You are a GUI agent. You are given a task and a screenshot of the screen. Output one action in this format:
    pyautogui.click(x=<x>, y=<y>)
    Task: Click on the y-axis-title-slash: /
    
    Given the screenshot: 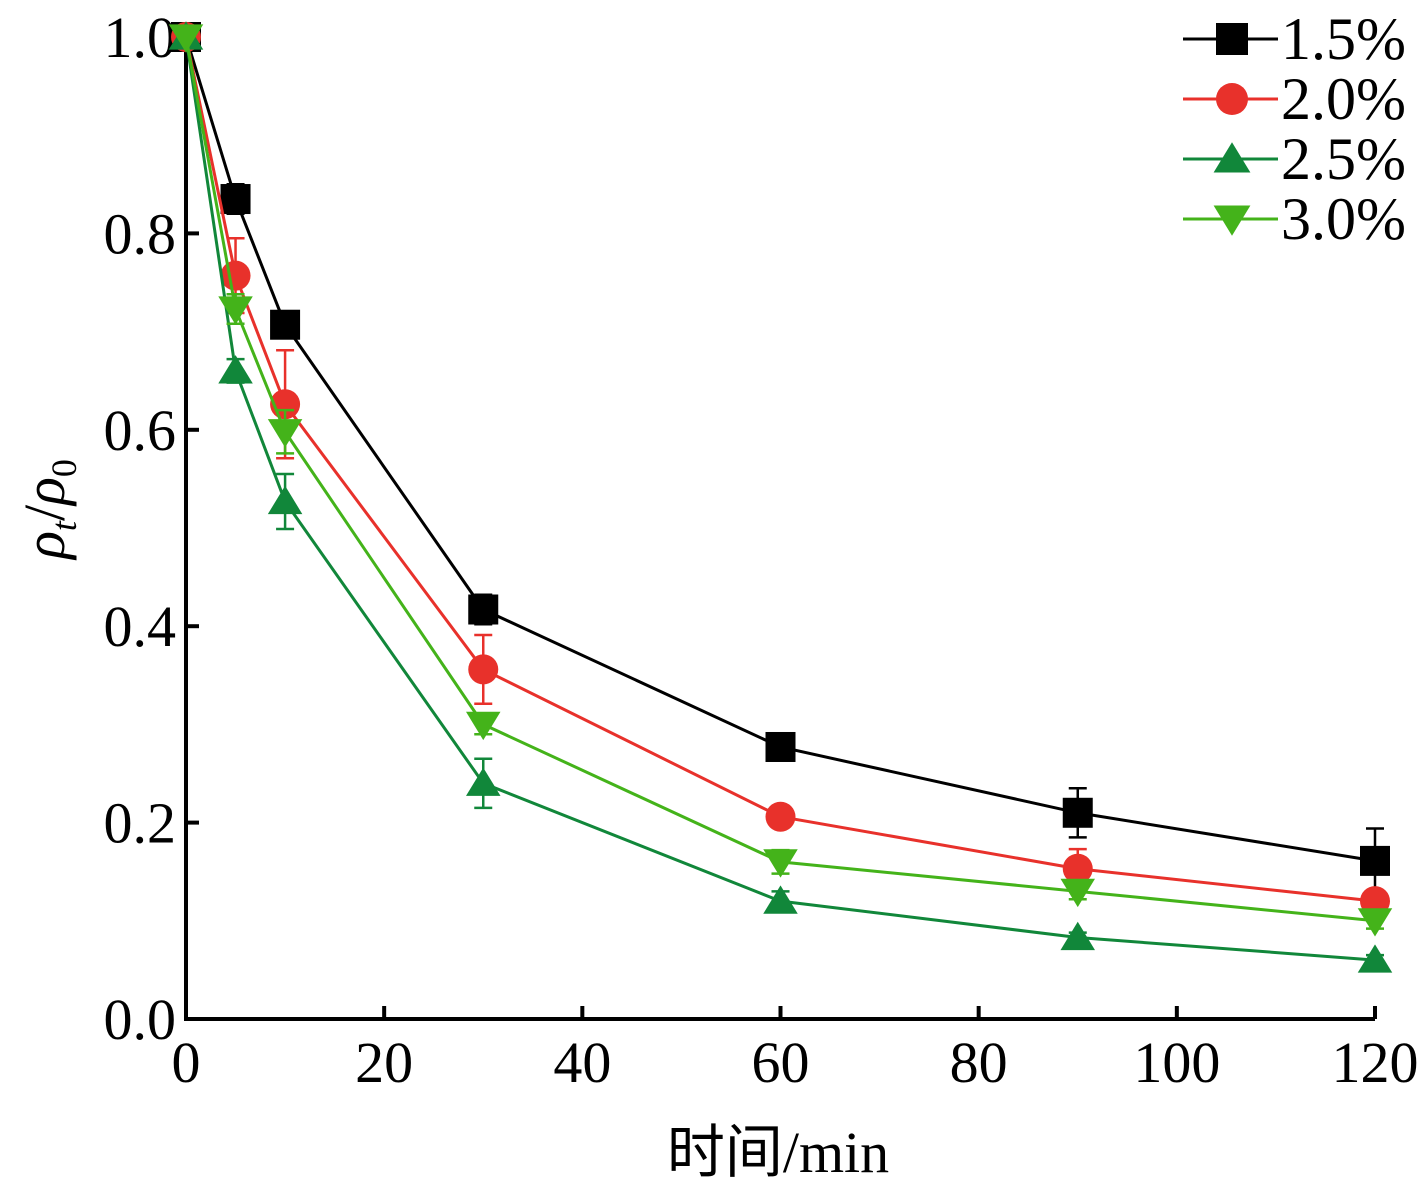 What is the action you would take?
    pyautogui.click(x=44, y=512)
    